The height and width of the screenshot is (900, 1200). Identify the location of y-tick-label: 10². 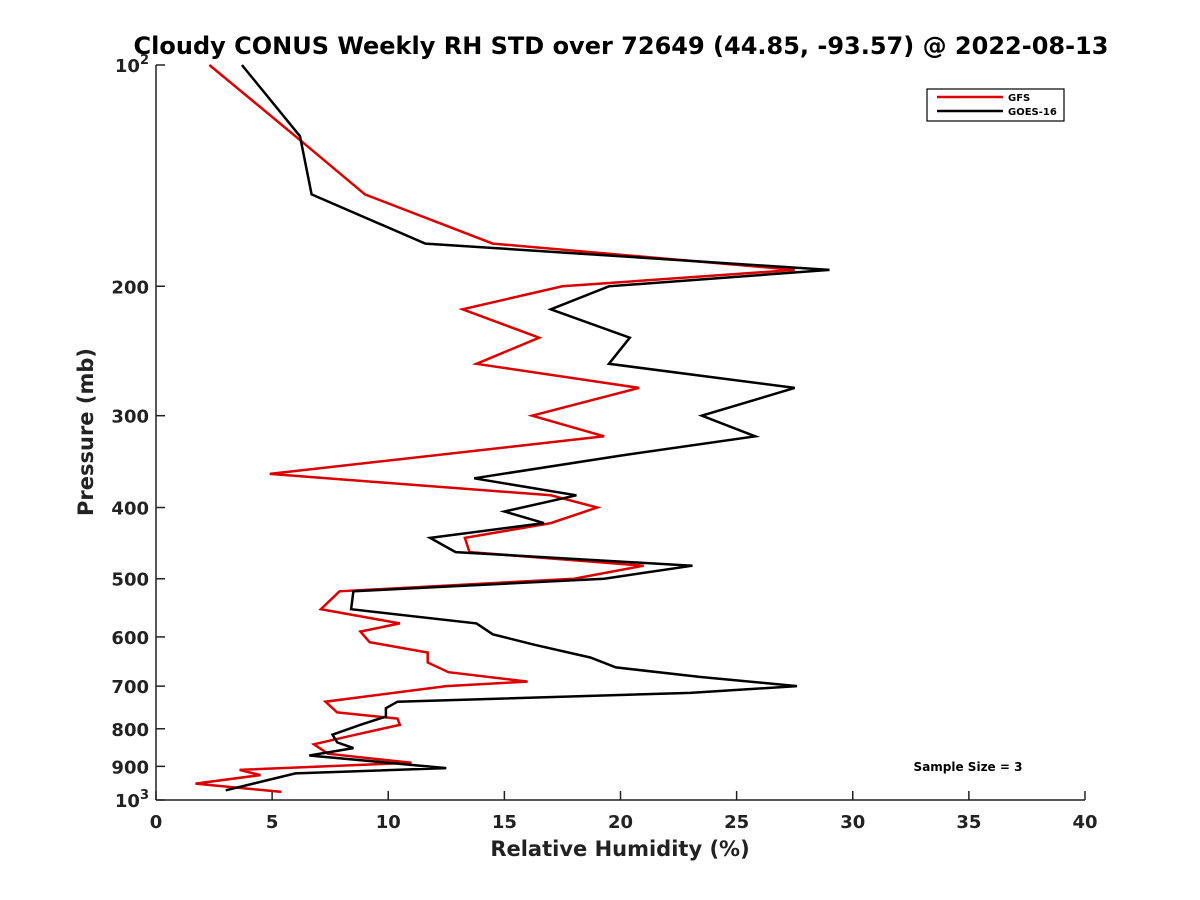
(132, 65).